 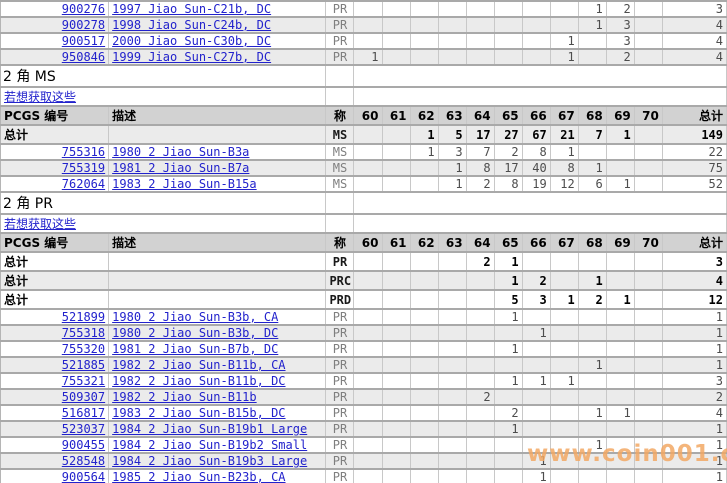 What do you see at coordinates (83, 57) in the screenshot?
I see `pcgs-number-cell-link: 950846` at bounding box center [83, 57].